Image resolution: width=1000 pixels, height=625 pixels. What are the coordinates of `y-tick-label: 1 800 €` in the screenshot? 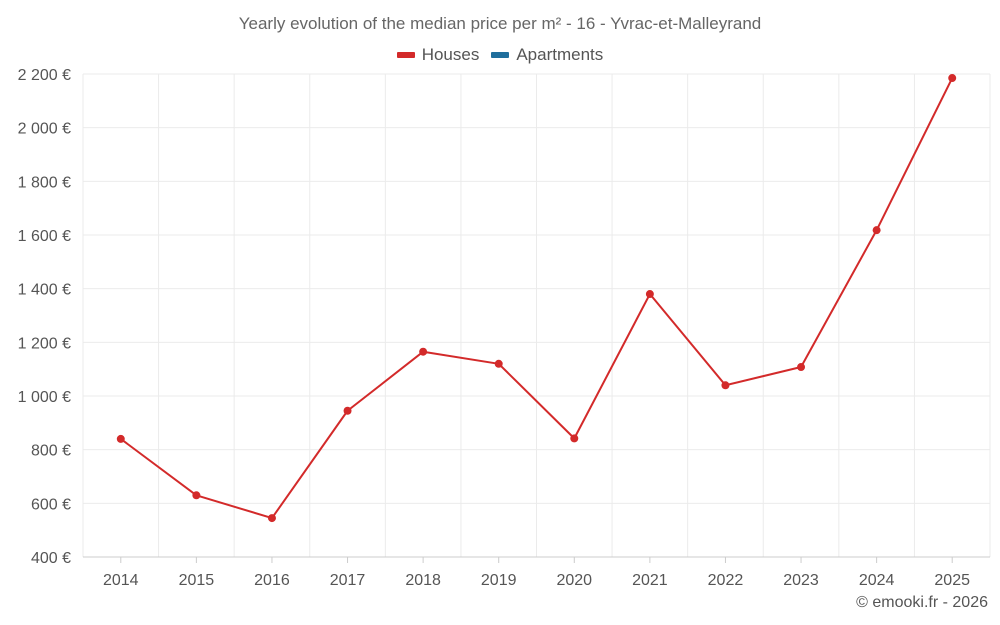 It's located at (44, 182).